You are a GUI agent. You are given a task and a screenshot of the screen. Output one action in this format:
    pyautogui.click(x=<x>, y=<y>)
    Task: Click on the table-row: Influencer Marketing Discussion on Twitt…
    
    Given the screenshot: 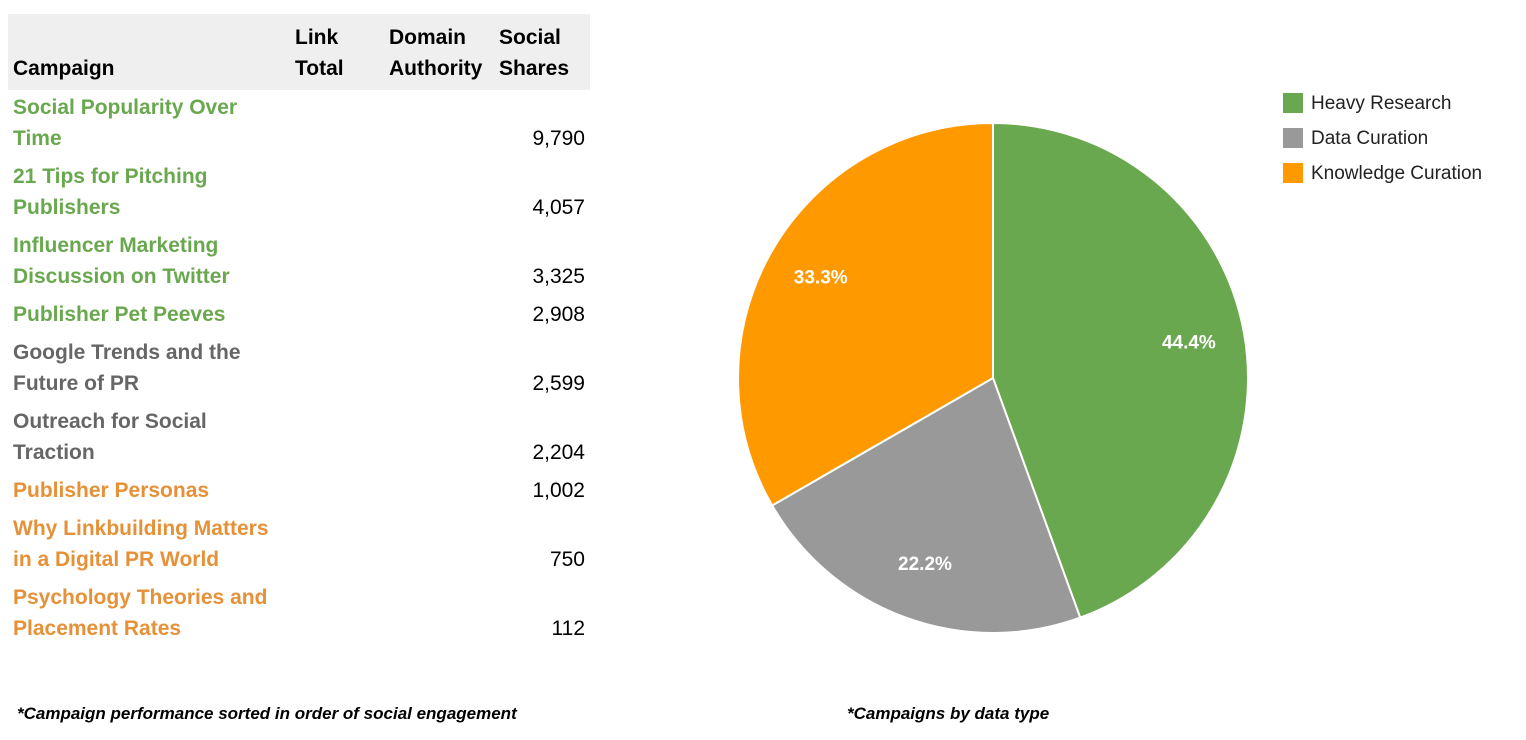 What is the action you would take?
    pyautogui.click(x=299, y=262)
    